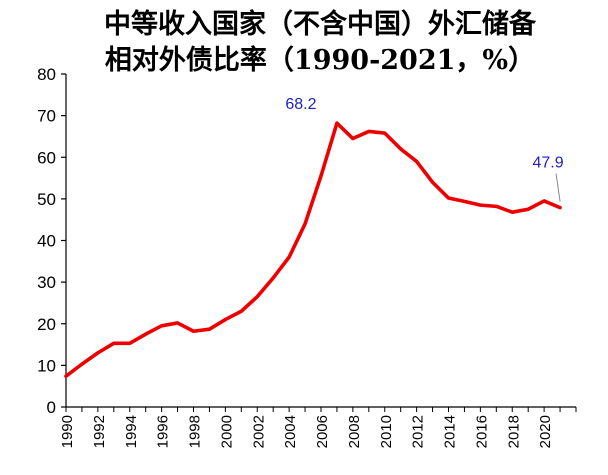  I want to click on y-tick-label: 0, so click(51, 407).